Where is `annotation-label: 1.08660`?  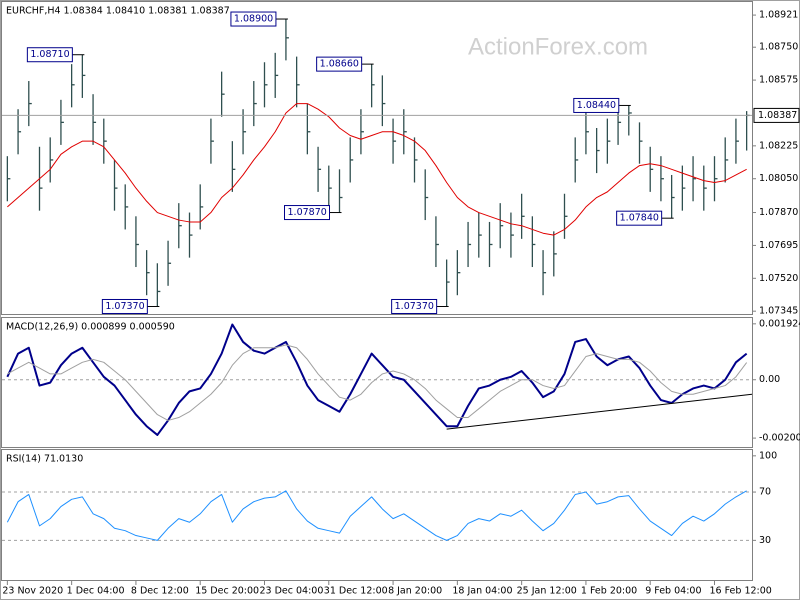
annotation-label: 1.08660 is located at coordinates (339, 64).